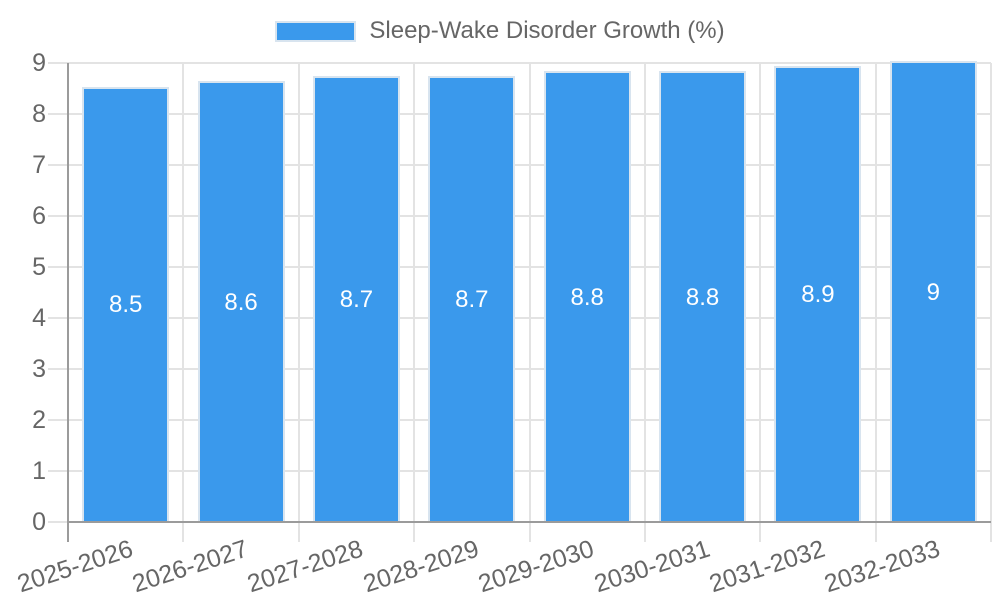  I want to click on legend-item: Sleep-Wake Disorder Growth (%), so click(500, 30).